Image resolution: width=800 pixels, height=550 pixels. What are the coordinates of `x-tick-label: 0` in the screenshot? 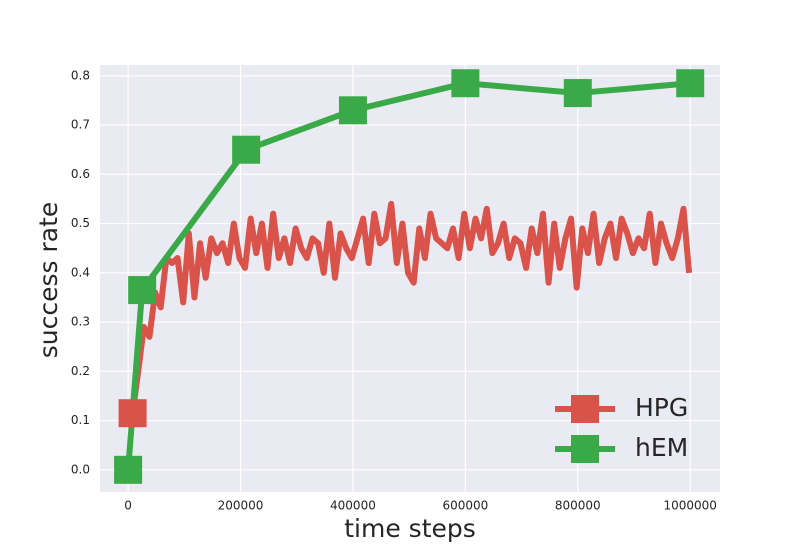 It's located at (128, 506).